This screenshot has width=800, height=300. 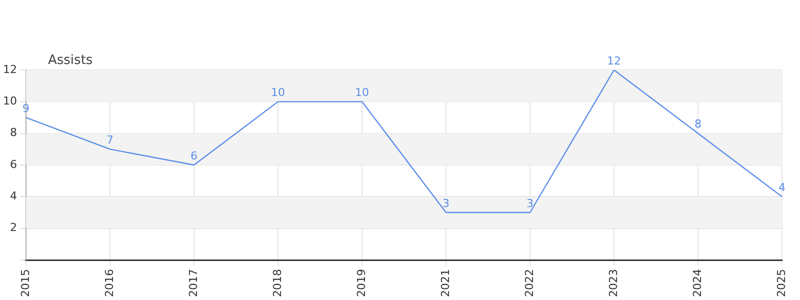 What do you see at coordinates (13, 133) in the screenshot?
I see `y-tick-label: 8` at bounding box center [13, 133].